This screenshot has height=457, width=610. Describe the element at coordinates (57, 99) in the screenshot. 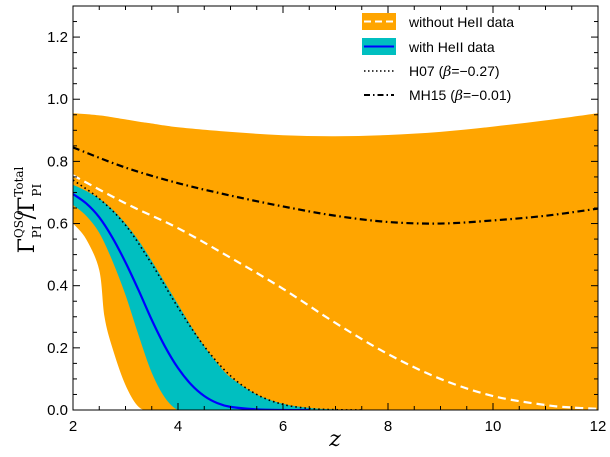

I see `y-tick-label: 1.0` at that location.